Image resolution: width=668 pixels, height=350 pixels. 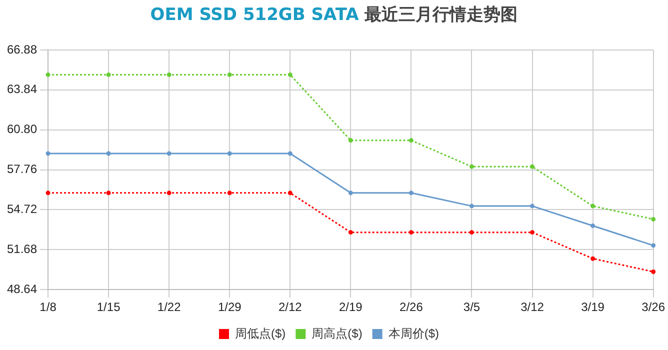 I want to click on x-tick-label: 1/15, so click(x=108, y=307).